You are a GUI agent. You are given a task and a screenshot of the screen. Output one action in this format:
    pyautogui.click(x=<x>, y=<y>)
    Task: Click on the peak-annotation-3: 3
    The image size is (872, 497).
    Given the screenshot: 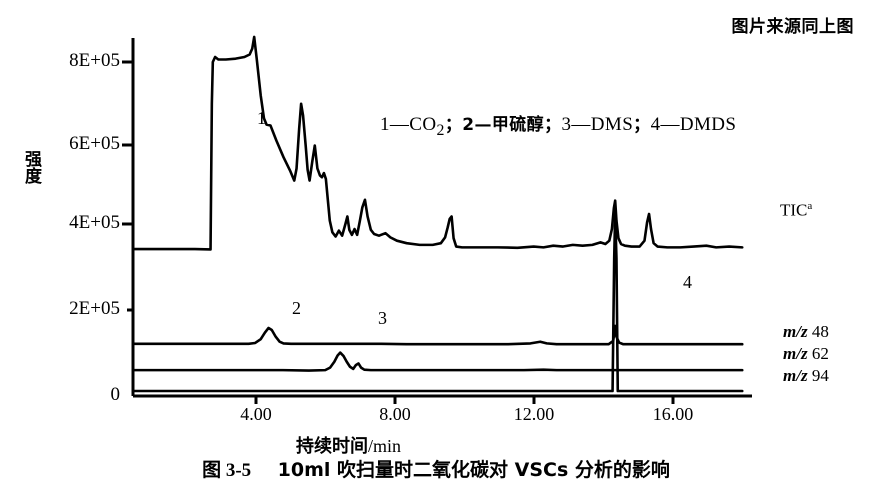 What is the action you would take?
    pyautogui.click(x=382, y=318)
    